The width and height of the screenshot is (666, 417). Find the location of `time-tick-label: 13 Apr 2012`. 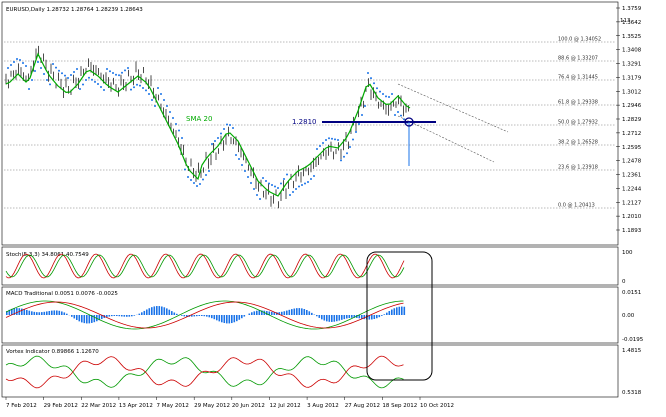

time-tick-label: 13 Apr 2012 is located at coordinates (136, 406).